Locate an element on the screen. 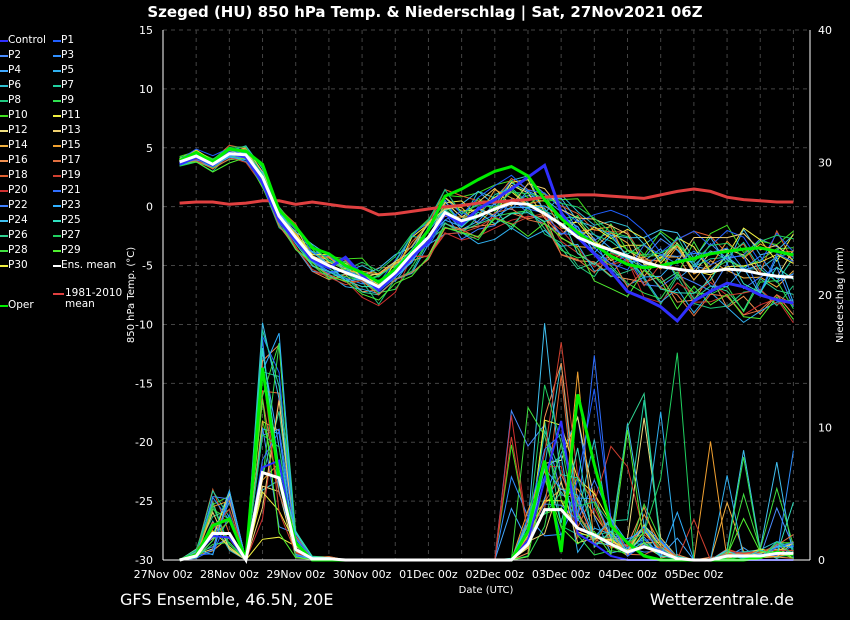  legend-item-p3: P3 is located at coordinates (93, 55).